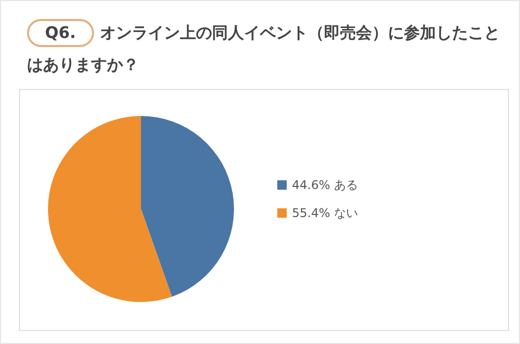  What do you see at coordinates (325, 213) in the screenshot?
I see `legend-label: 55.4% ない` at bounding box center [325, 213].